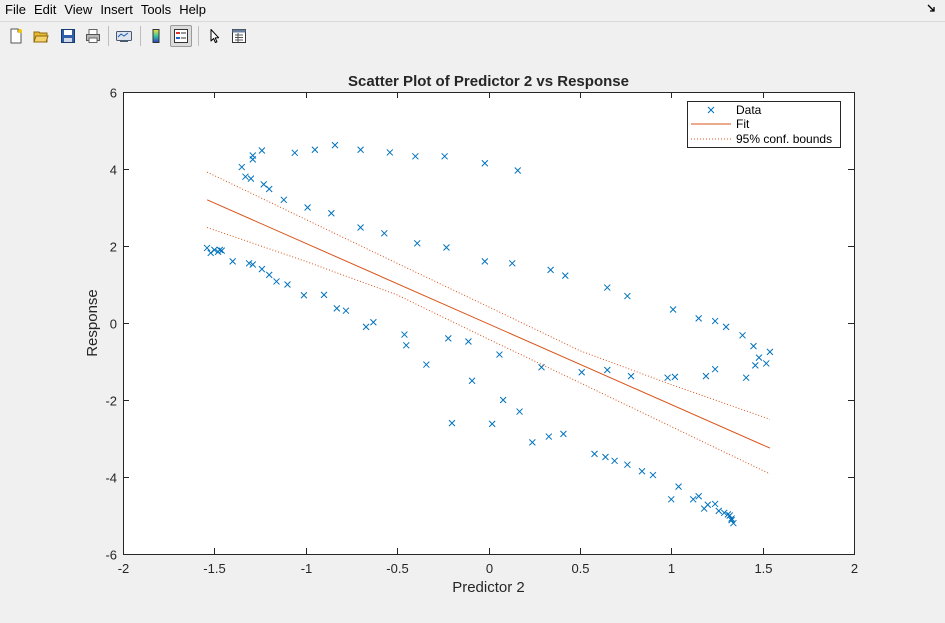  I want to click on legend-data-swatch, so click(711, 110).